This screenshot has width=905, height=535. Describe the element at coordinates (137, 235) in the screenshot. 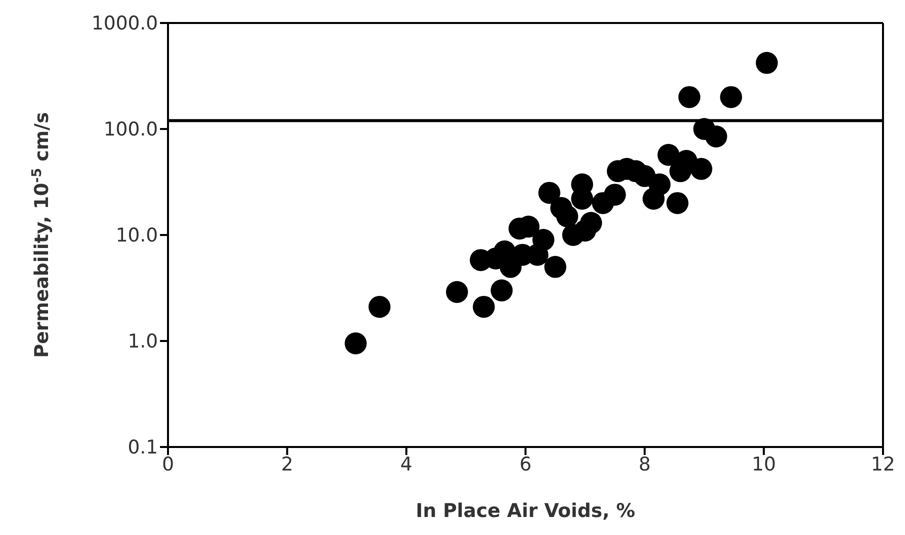

I see `y-tick-label: 10.0` at that location.